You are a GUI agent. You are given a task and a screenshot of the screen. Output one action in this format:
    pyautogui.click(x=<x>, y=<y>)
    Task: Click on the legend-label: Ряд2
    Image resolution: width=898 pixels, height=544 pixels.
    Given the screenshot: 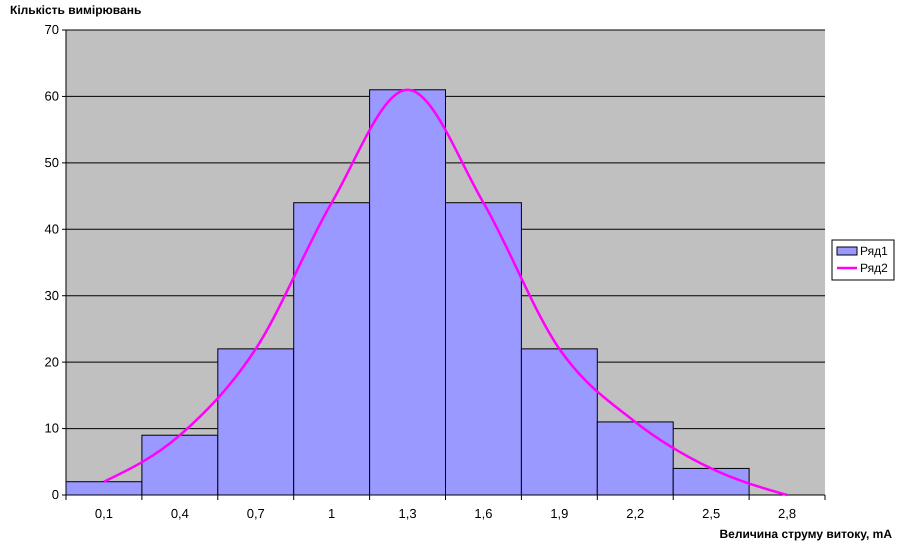 What is the action you would take?
    pyautogui.click(x=874, y=268)
    